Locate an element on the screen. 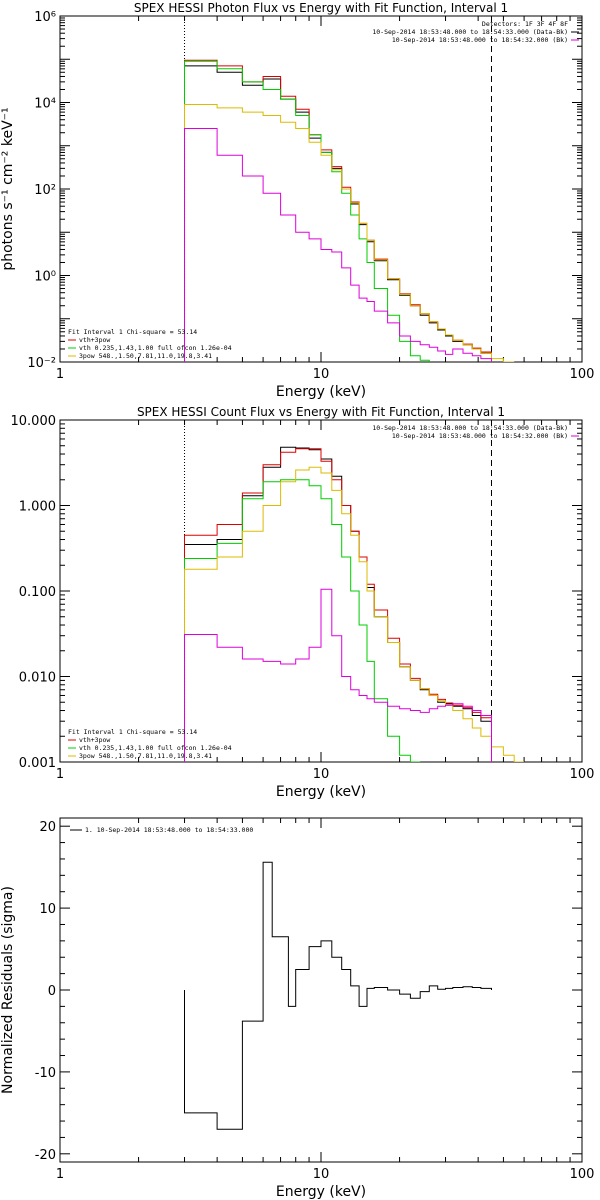 The height and width of the screenshot is (1200, 600). y-tick-label: 10² is located at coordinates (45, 190).